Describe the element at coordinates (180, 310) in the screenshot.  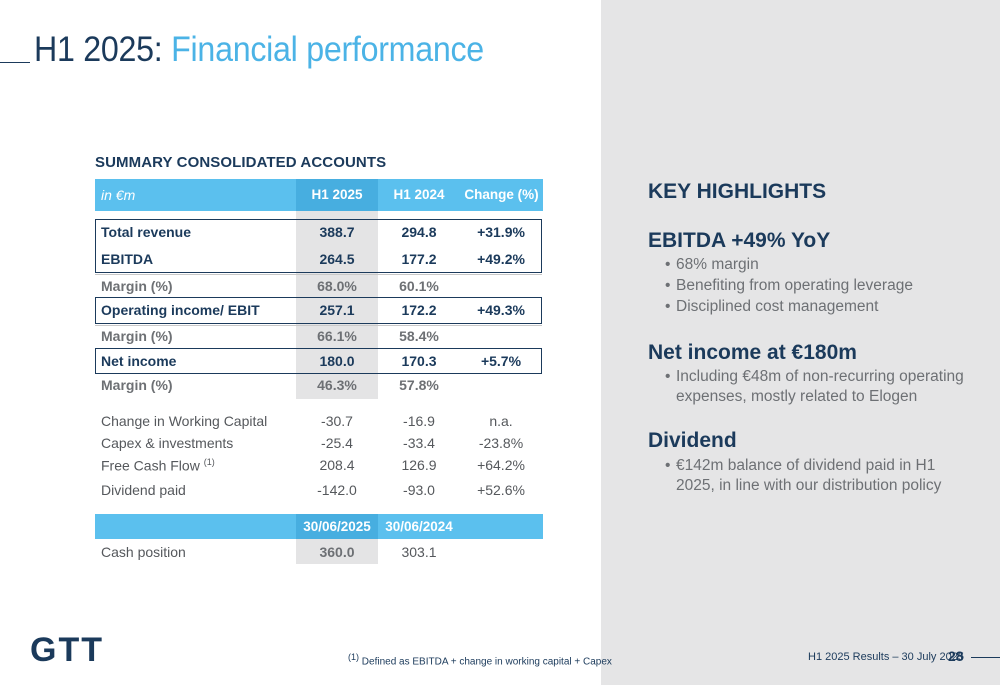
I see `row-label-ebit: Operating income/ EBIT` at that location.